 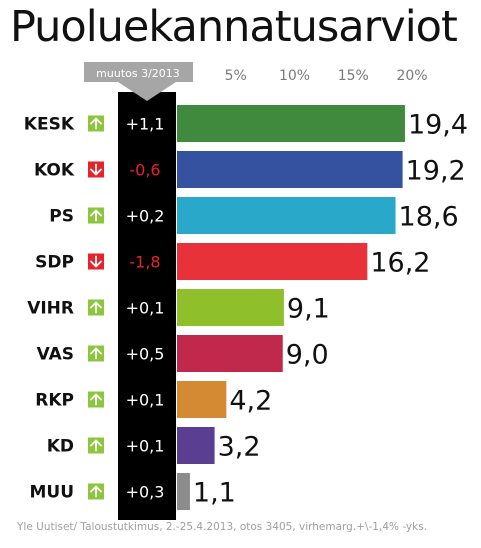 What do you see at coordinates (49, 125) in the screenshot?
I see `party-label: KESK` at bounding box center [49, 125].